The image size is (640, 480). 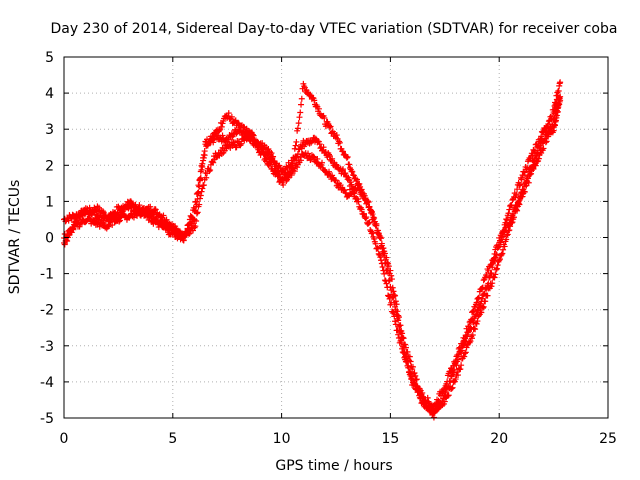 I want to click on x-tick-label: 20, so click(x=499, y=439).